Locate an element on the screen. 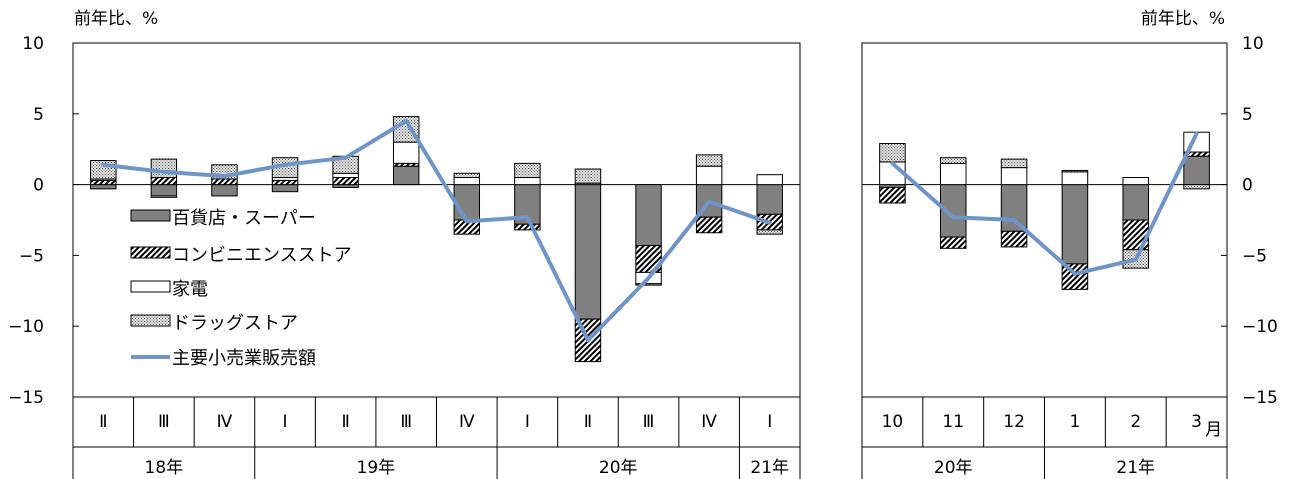  x-month-suffix: 月 is located at coordinates (1213, 430).